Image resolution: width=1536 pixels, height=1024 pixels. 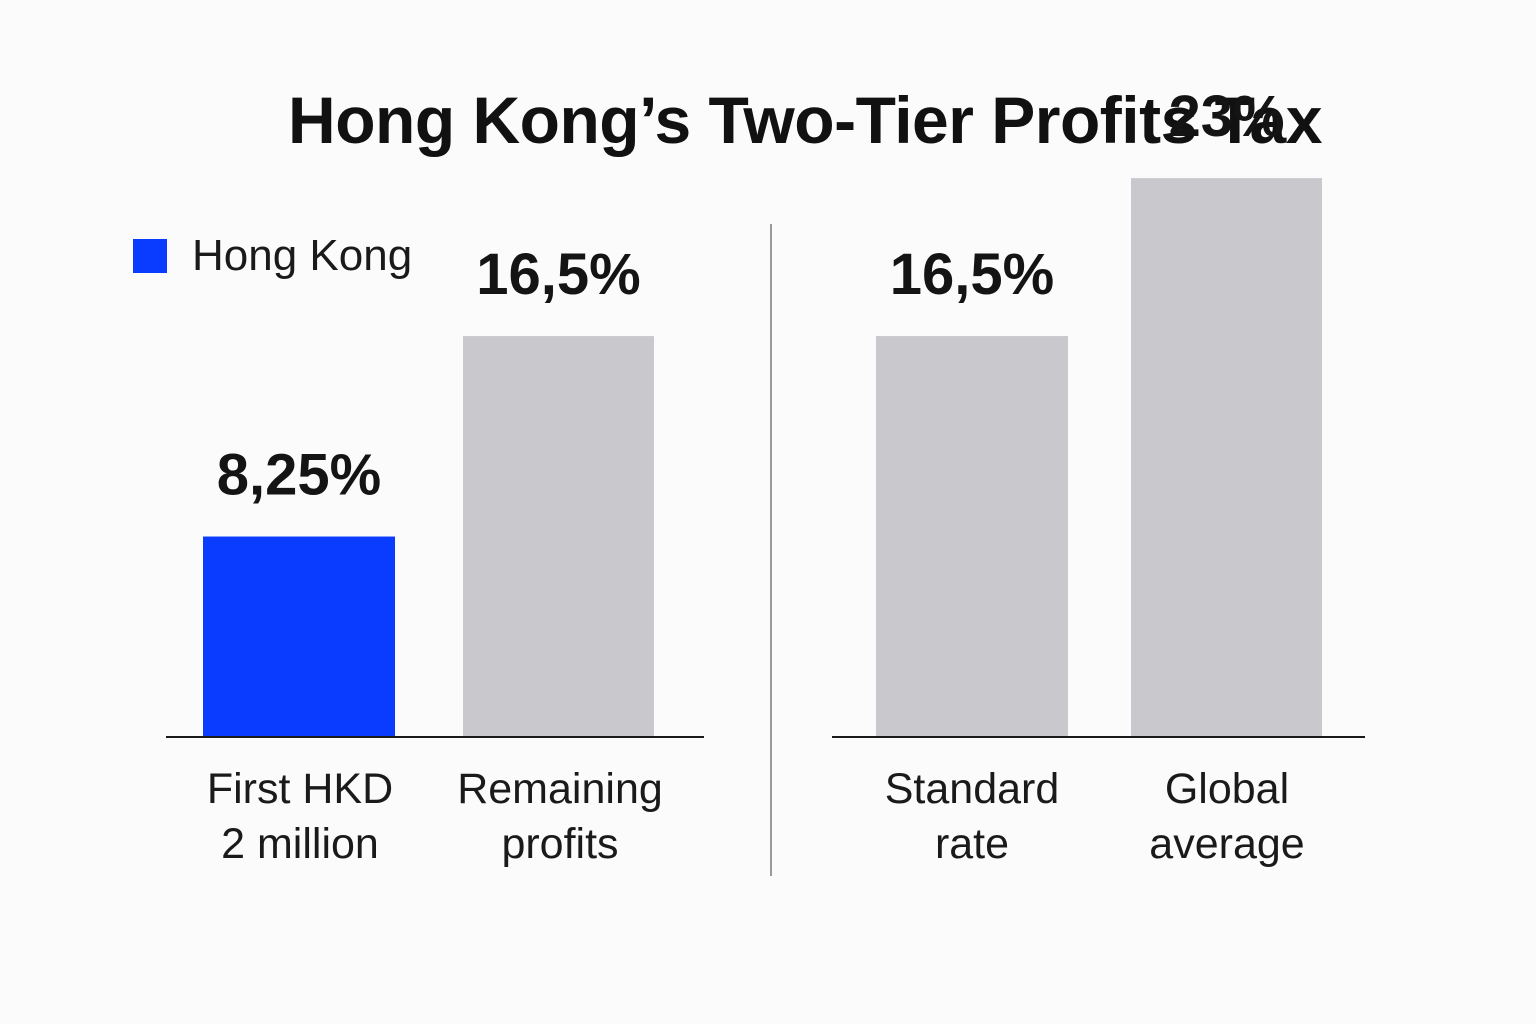 I want to click on category-label-line: average, so click(x=1227, y=844).